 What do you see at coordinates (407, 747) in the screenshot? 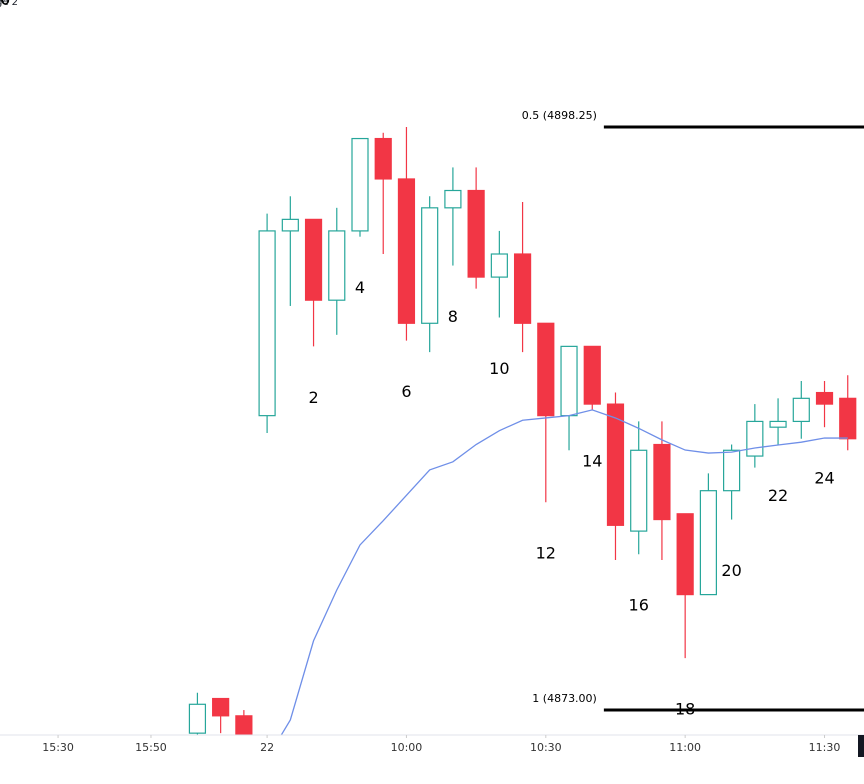
I see `x-tick-label: 10:00` at bounding box center [407, 747].